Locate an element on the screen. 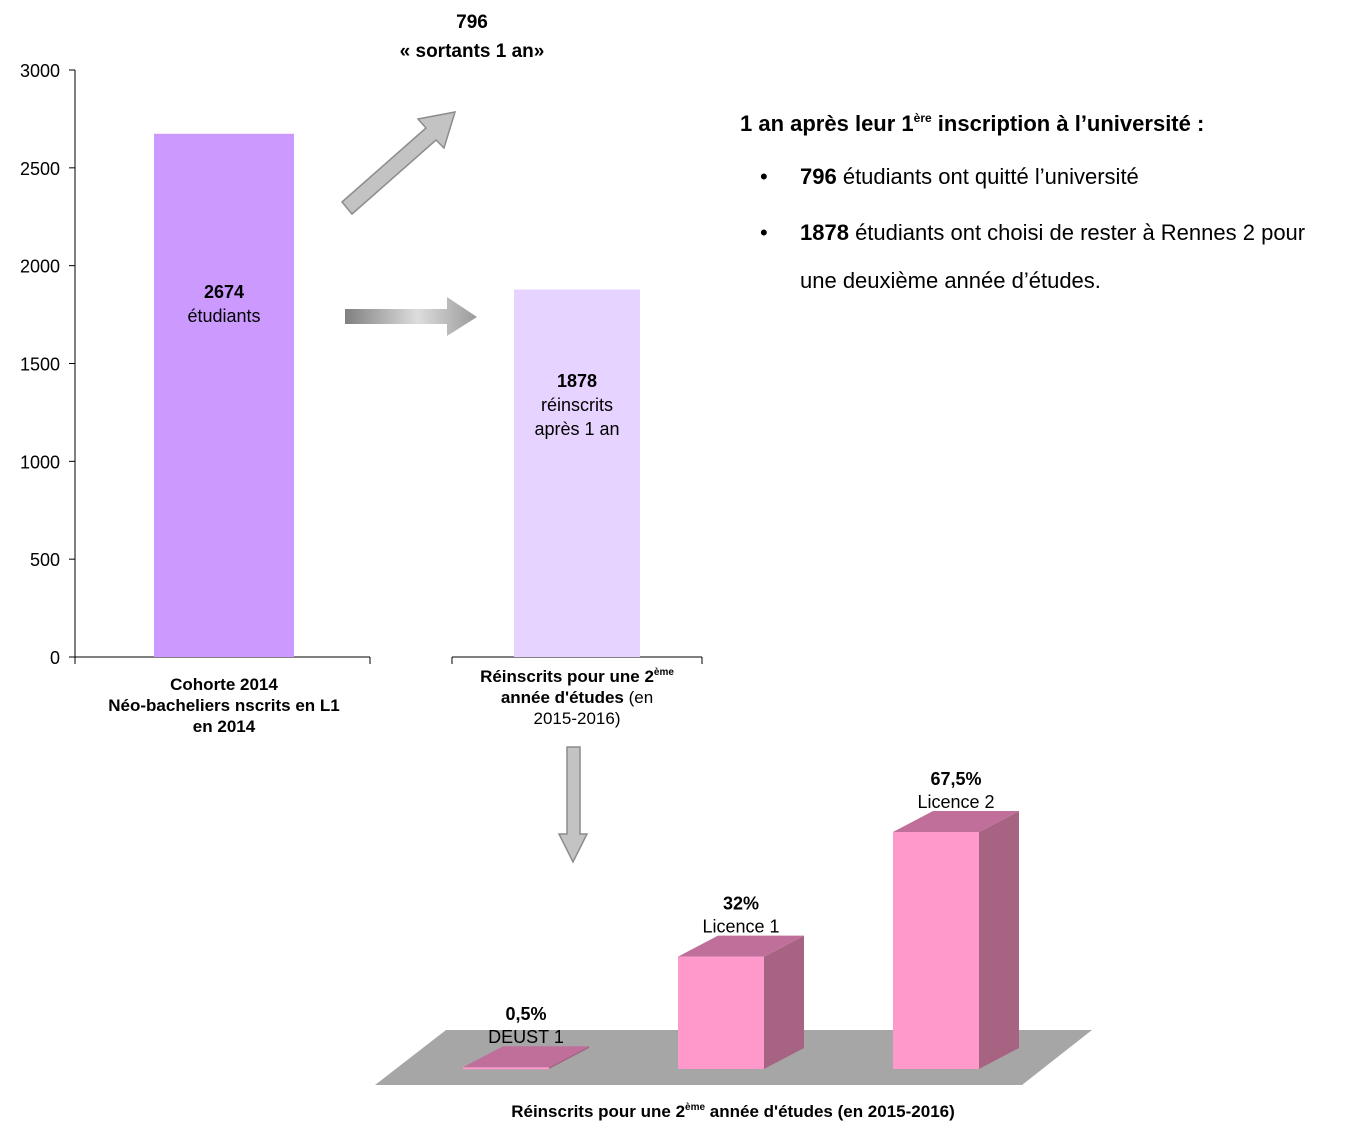  bar-cohorte-2014 is located at coordinates (224, 395).